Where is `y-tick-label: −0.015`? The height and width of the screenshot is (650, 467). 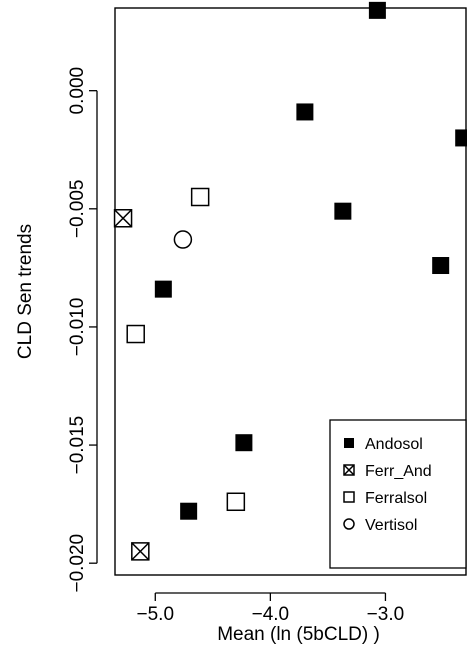 y-tick-label: −0.015 is located at coordinates (77, 445).